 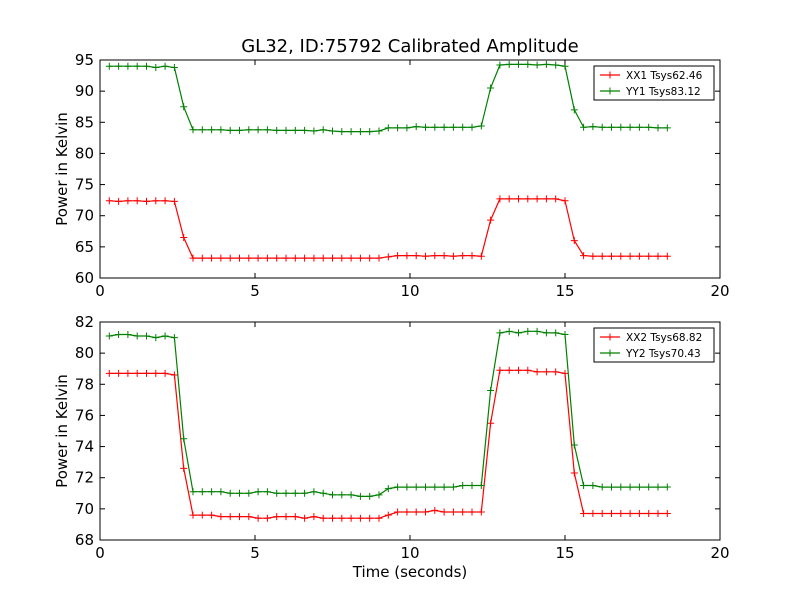 What do you see at coordinates (84, 185) in the screenshot?
I see `y-tick-label: 75` at bounding box center [84, 185].